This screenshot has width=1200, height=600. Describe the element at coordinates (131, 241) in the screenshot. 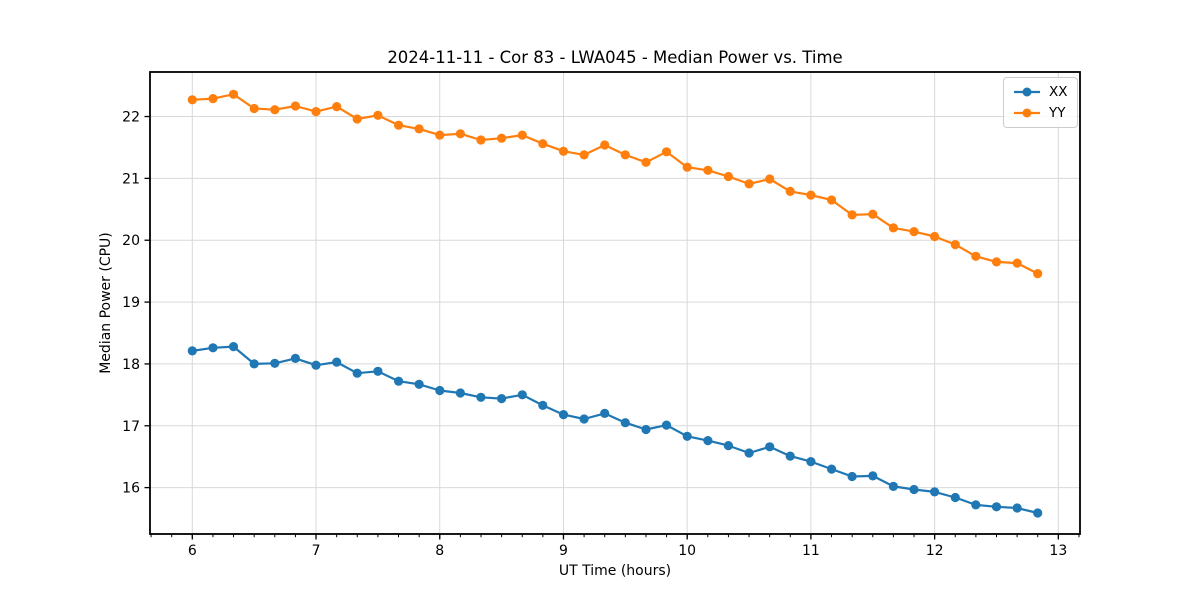

I see `y-tick-label: 20` at that location.